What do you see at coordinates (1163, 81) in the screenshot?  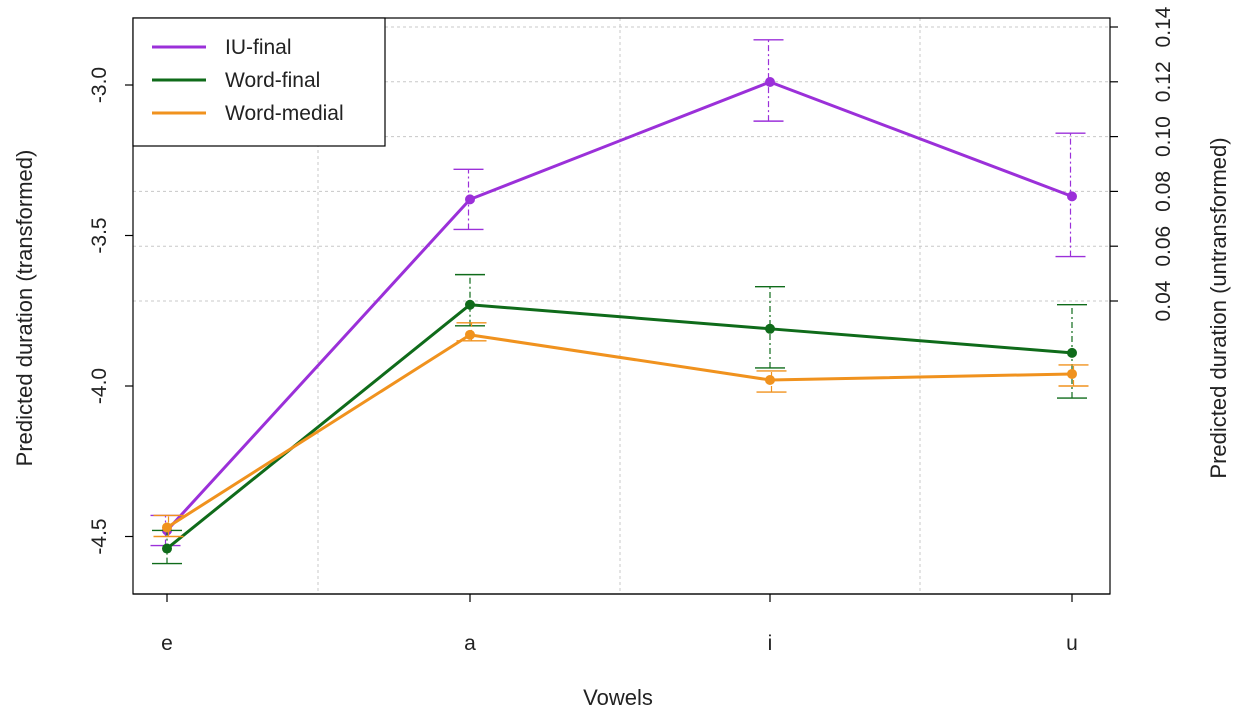 I see `y2-tick-label: 0.12` at bounding box center [1163, 81].